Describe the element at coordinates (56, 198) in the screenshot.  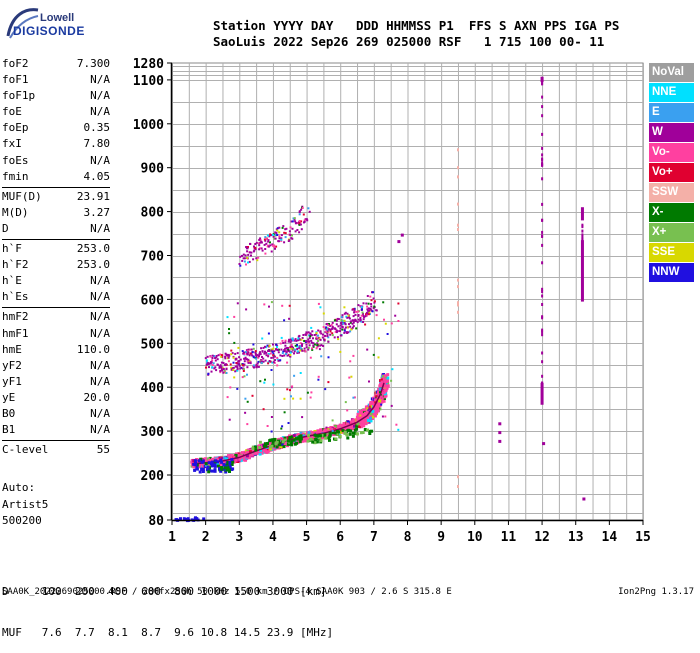
I see `param-row: MUF(D) 23.91` at that location.